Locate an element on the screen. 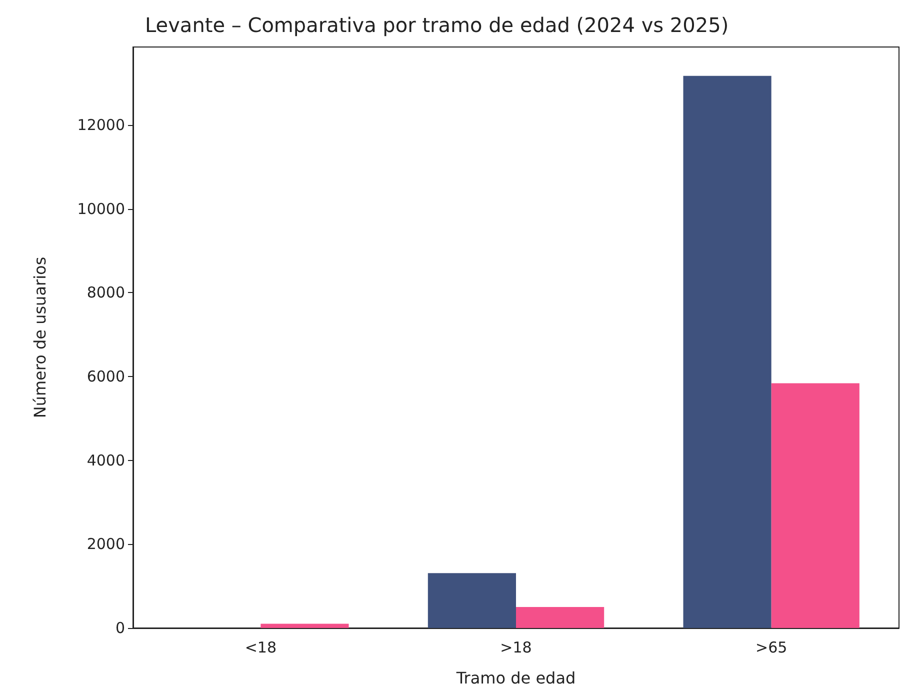  y-tick-label: 4000 is located at coordinates (105, 460).